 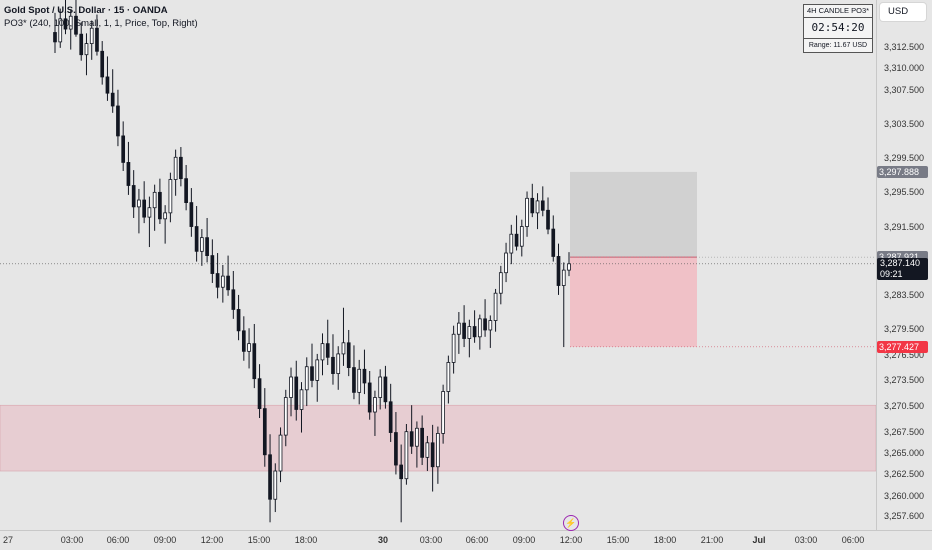 I want to click on current-bar-timer: 09:21, so click(x=891, y=273).